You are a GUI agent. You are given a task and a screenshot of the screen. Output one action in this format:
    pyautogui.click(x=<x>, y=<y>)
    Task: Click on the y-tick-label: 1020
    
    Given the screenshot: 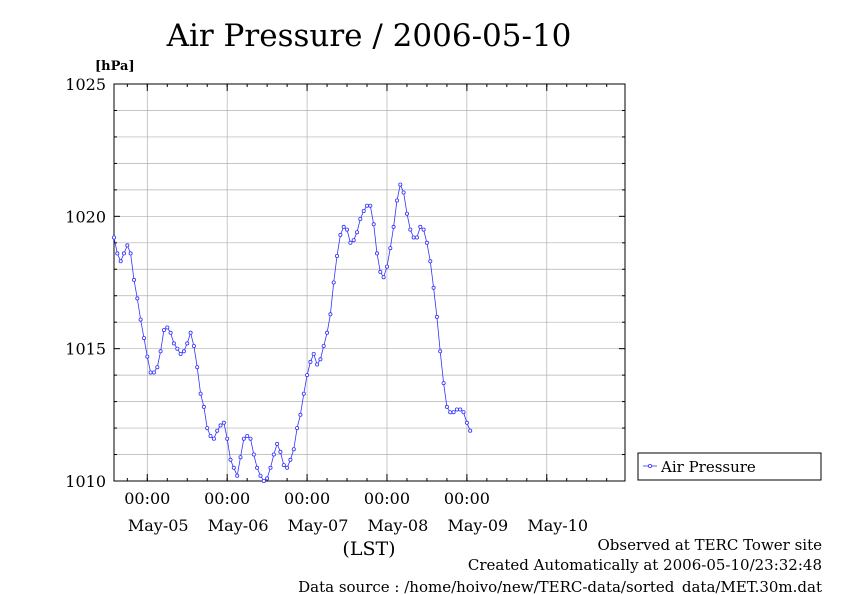 What is the action you would take?
    pyautogui.click(x=85, y=216)
    